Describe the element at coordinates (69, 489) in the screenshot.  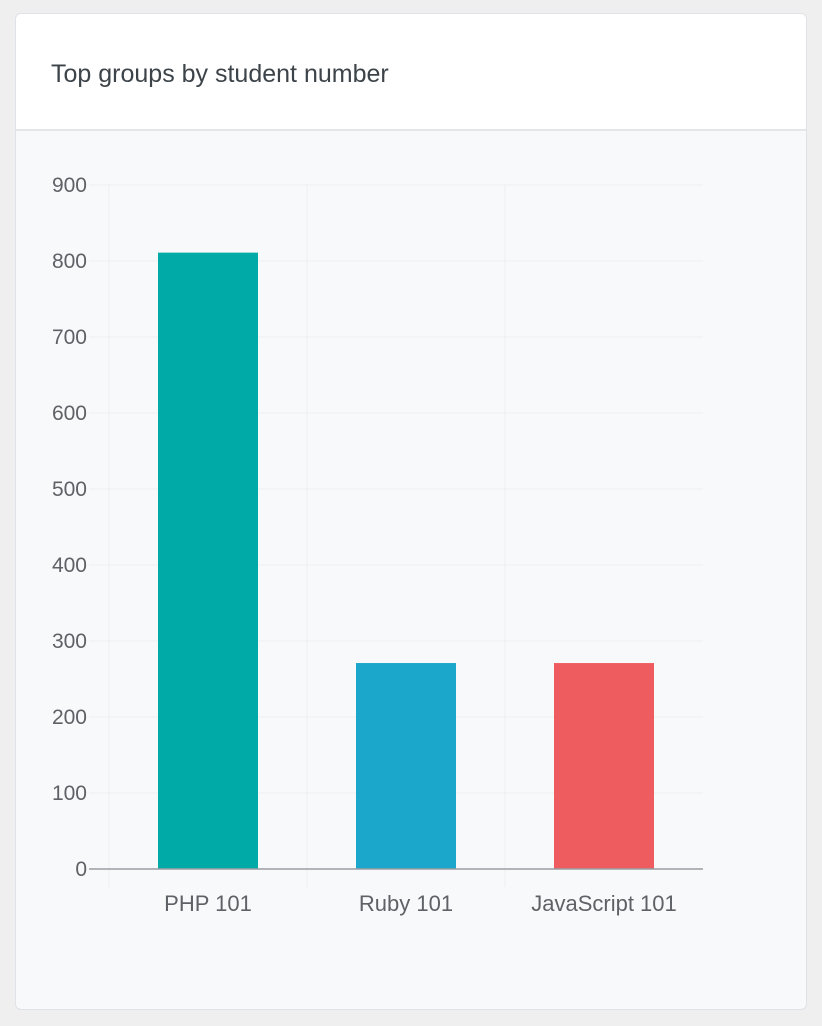
I see `y-tick-label: 500` at that location.